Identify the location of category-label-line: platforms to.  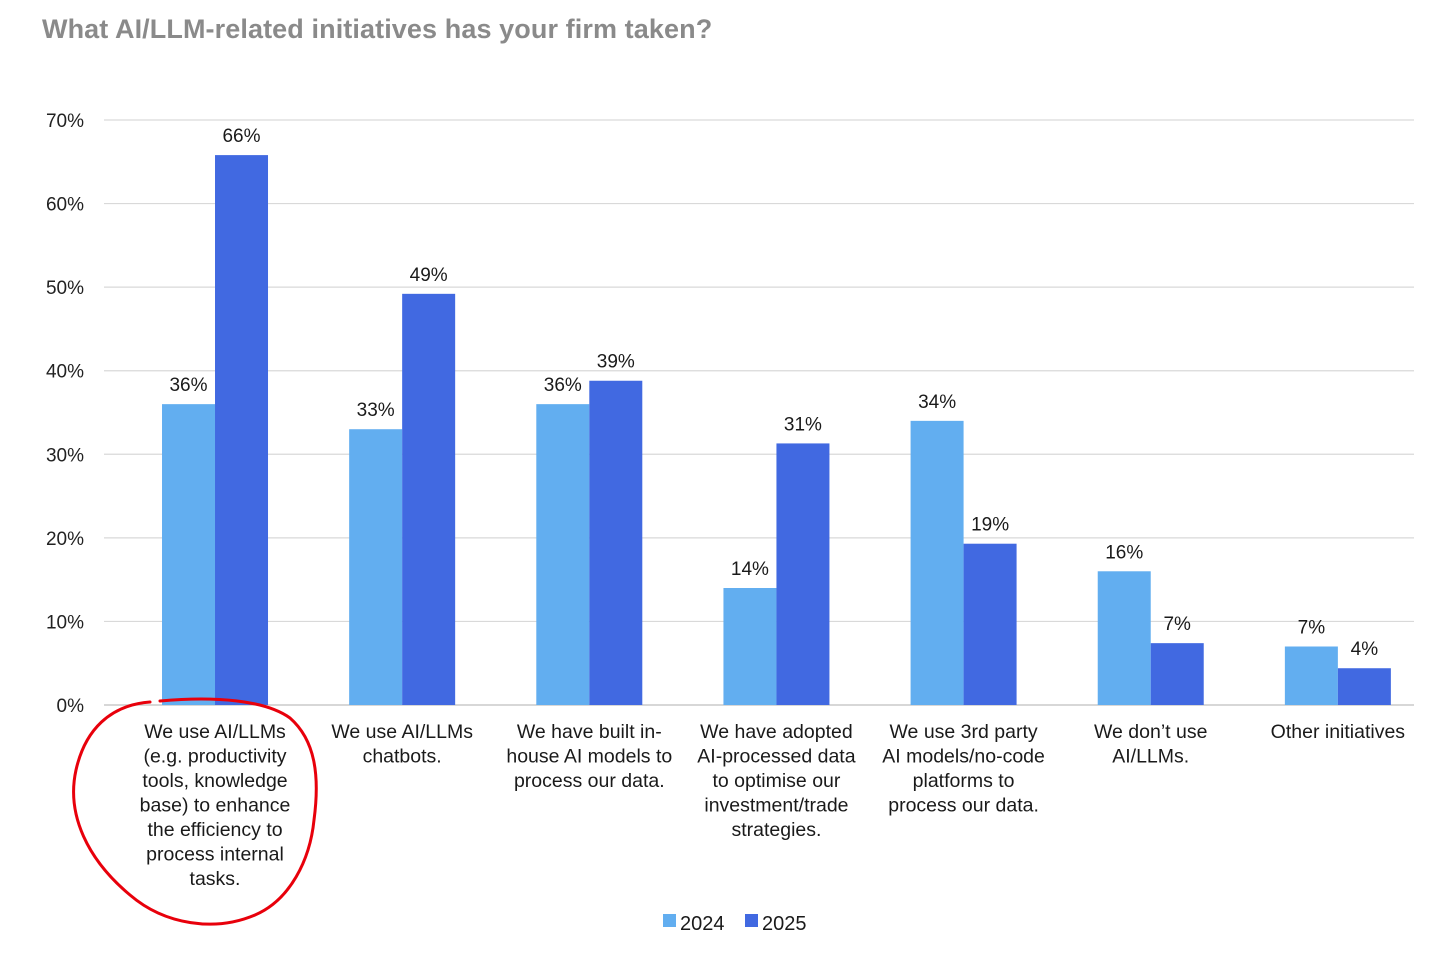
(964, 781).